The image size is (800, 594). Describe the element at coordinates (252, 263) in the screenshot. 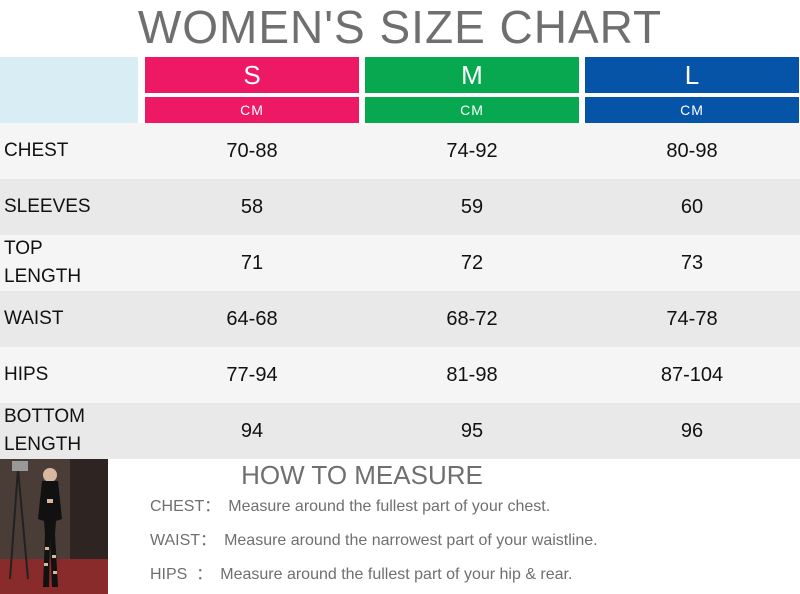

I see `value-cell-s: 71` at that location.